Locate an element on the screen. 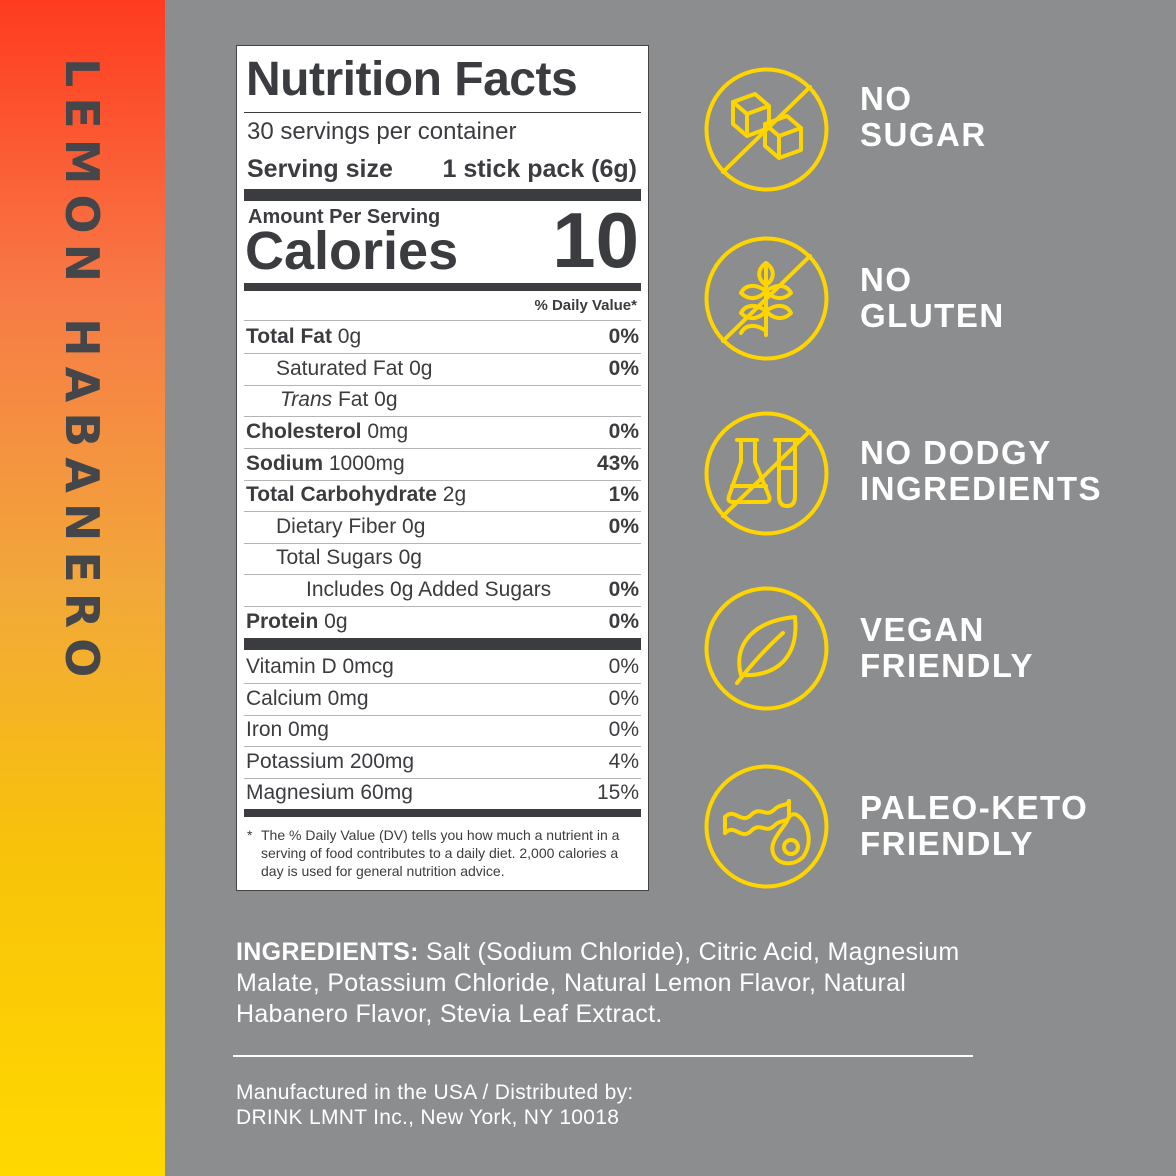  nutrient-name: Sodium is located at coordinates (284, 463).